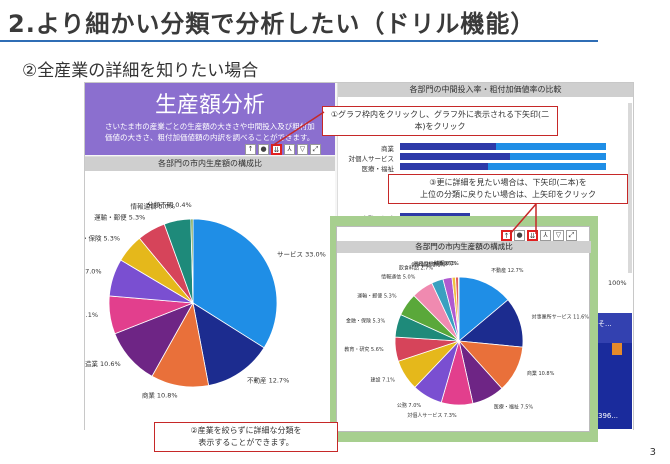 This screenshot has height=464, width=670. Describe the element at coordinates (428, 264) in the screenshot. I see `slice-label: 化学製品 2.1%` at that location.